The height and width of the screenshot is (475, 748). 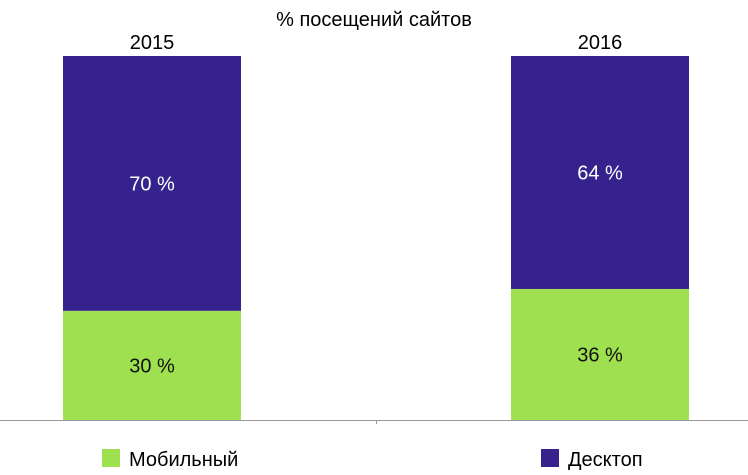 I want to click on data-label: 70 %, so click(x=152, y=184).